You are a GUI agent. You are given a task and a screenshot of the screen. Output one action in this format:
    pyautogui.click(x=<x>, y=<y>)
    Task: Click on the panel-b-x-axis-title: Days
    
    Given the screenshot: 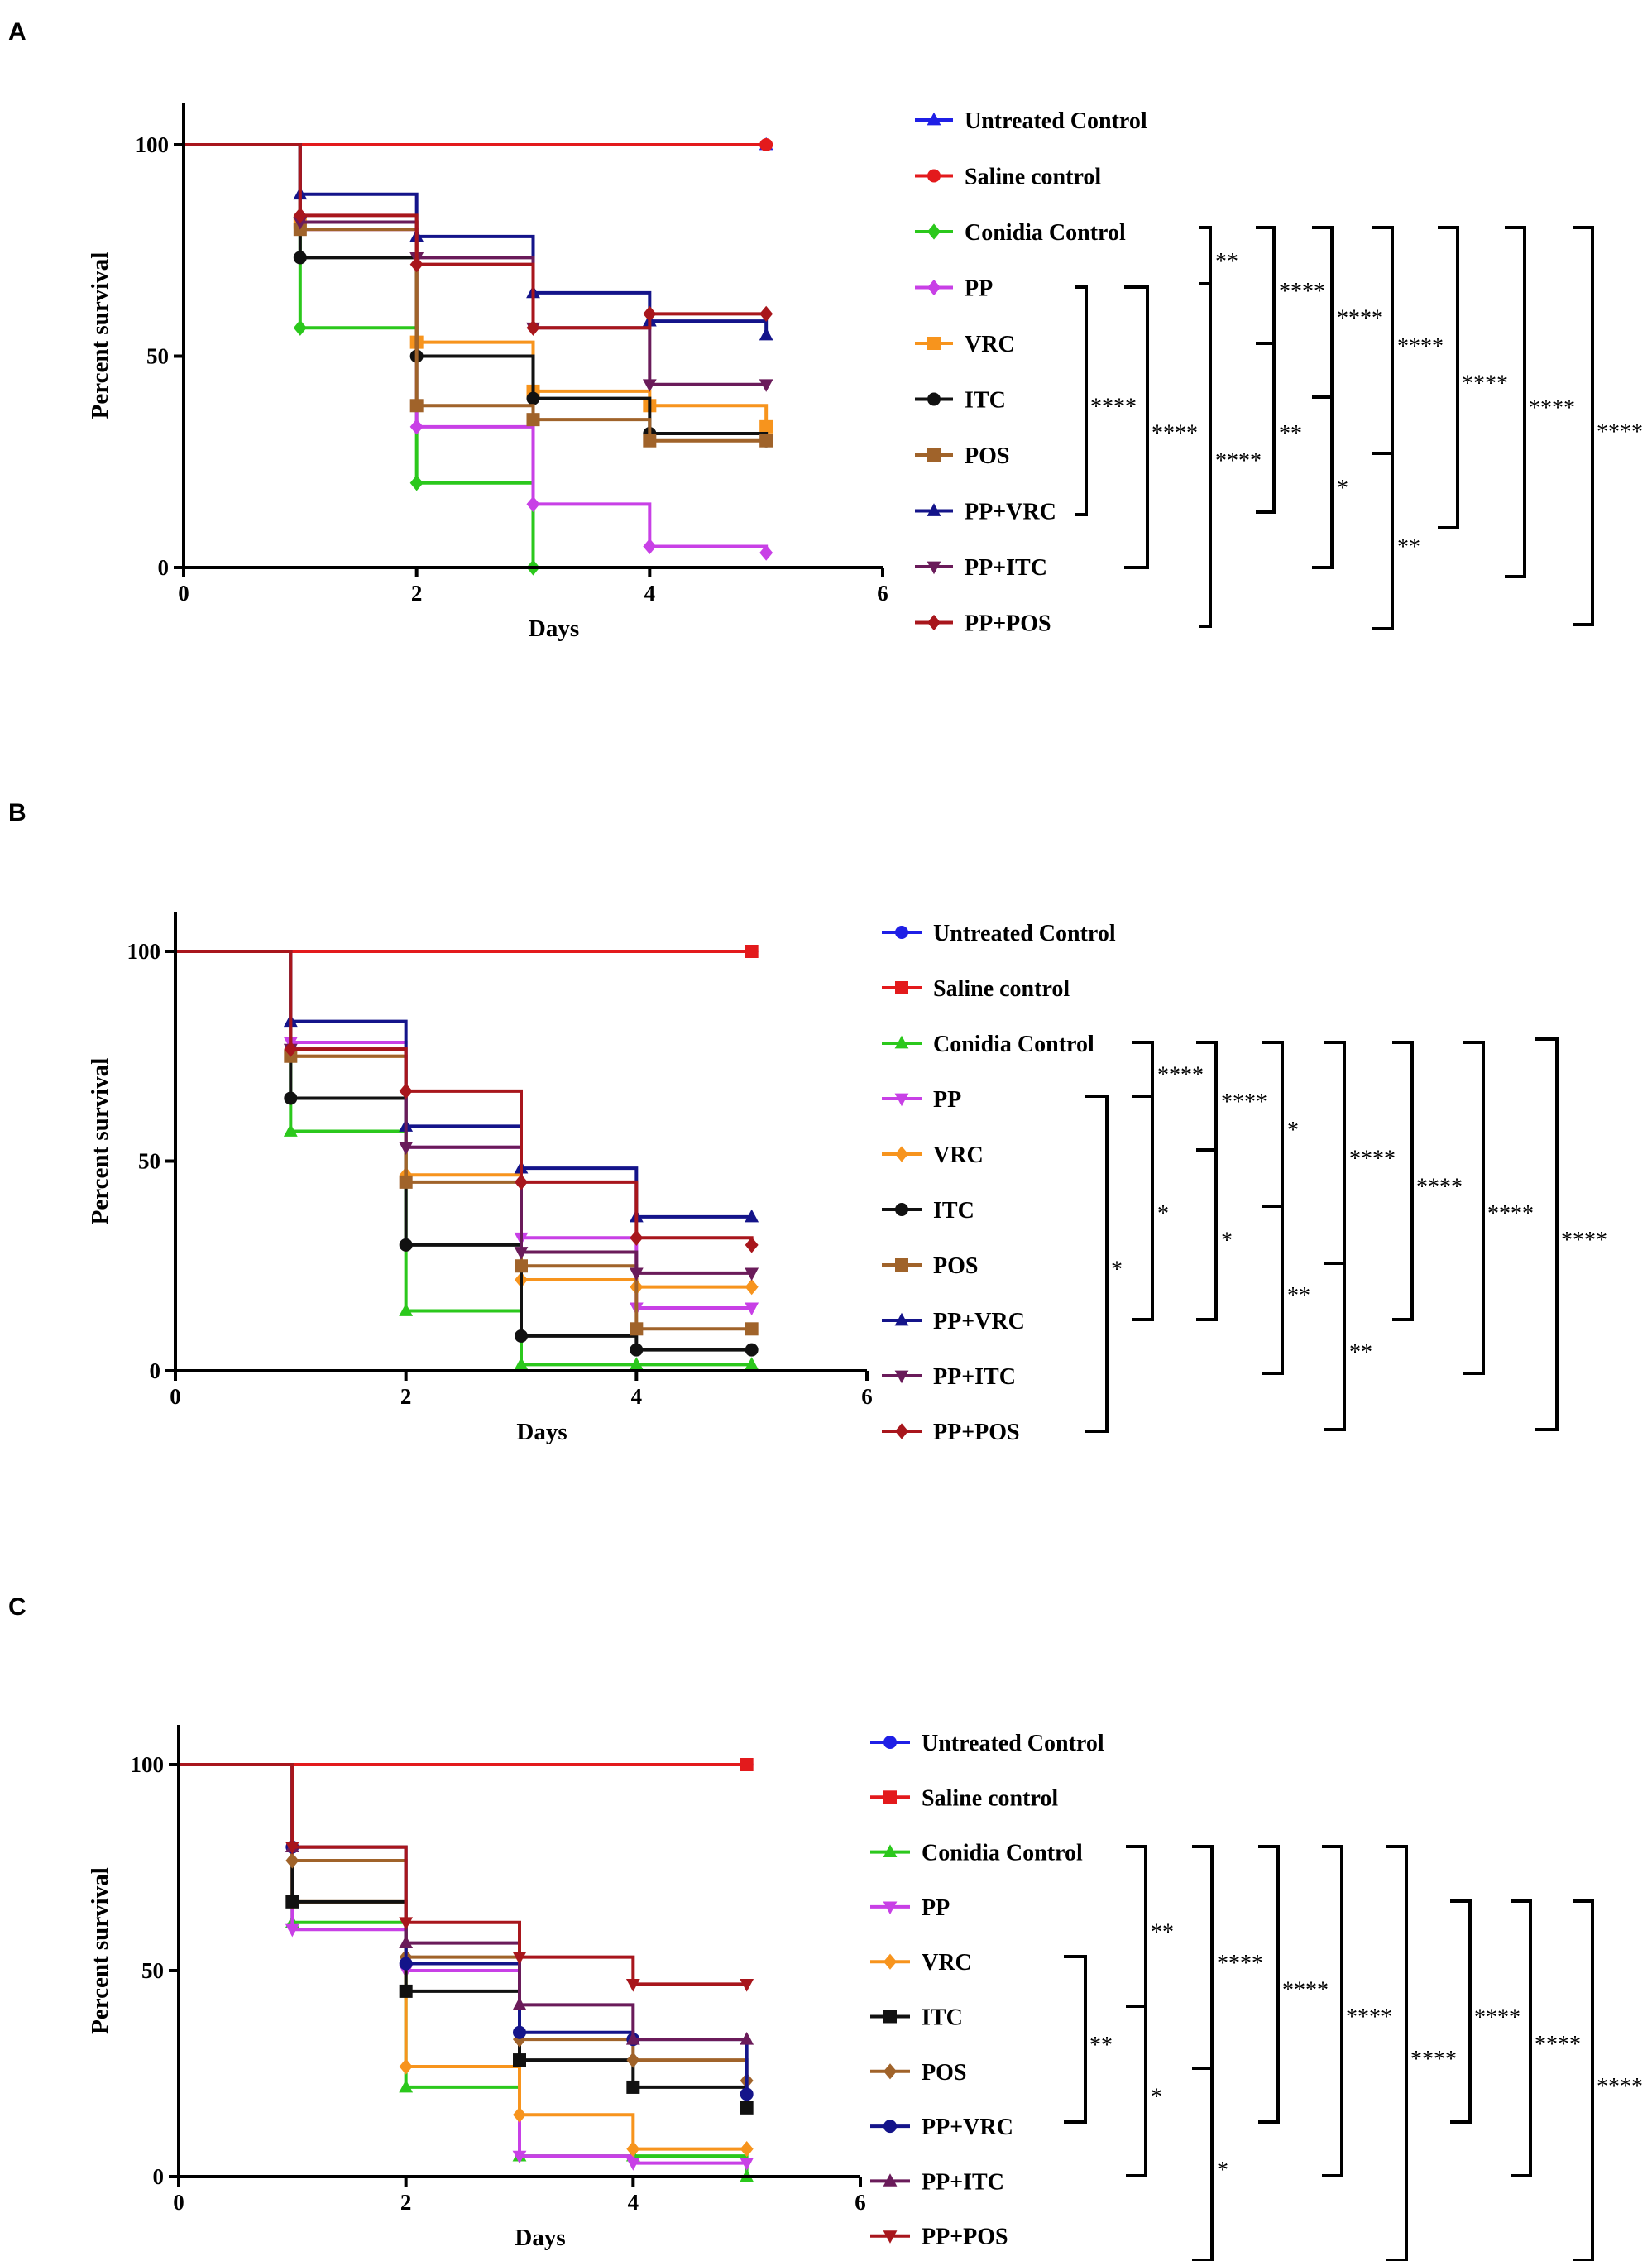 What is the action you would take?
    pyautogui.click(x=541, y=1432)
    